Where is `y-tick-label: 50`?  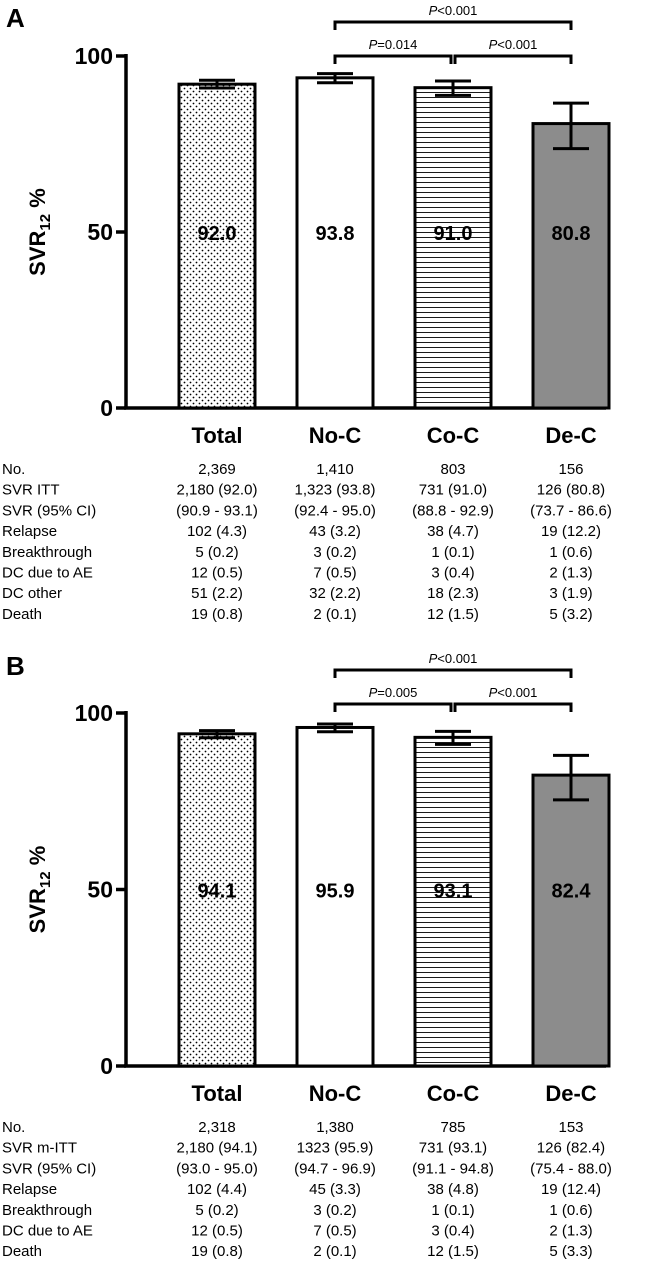
y-tick-label: 50 is located at coordinates (100, 890).